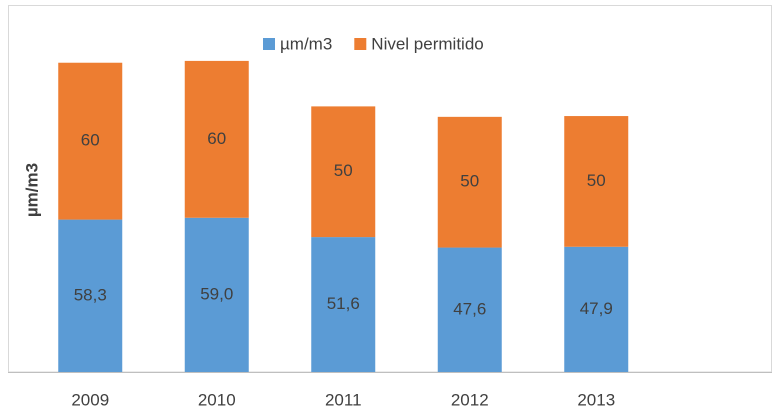 This screenshot has width=780, height=415. I want to click on data-label: 58,3, so click(90, 294).